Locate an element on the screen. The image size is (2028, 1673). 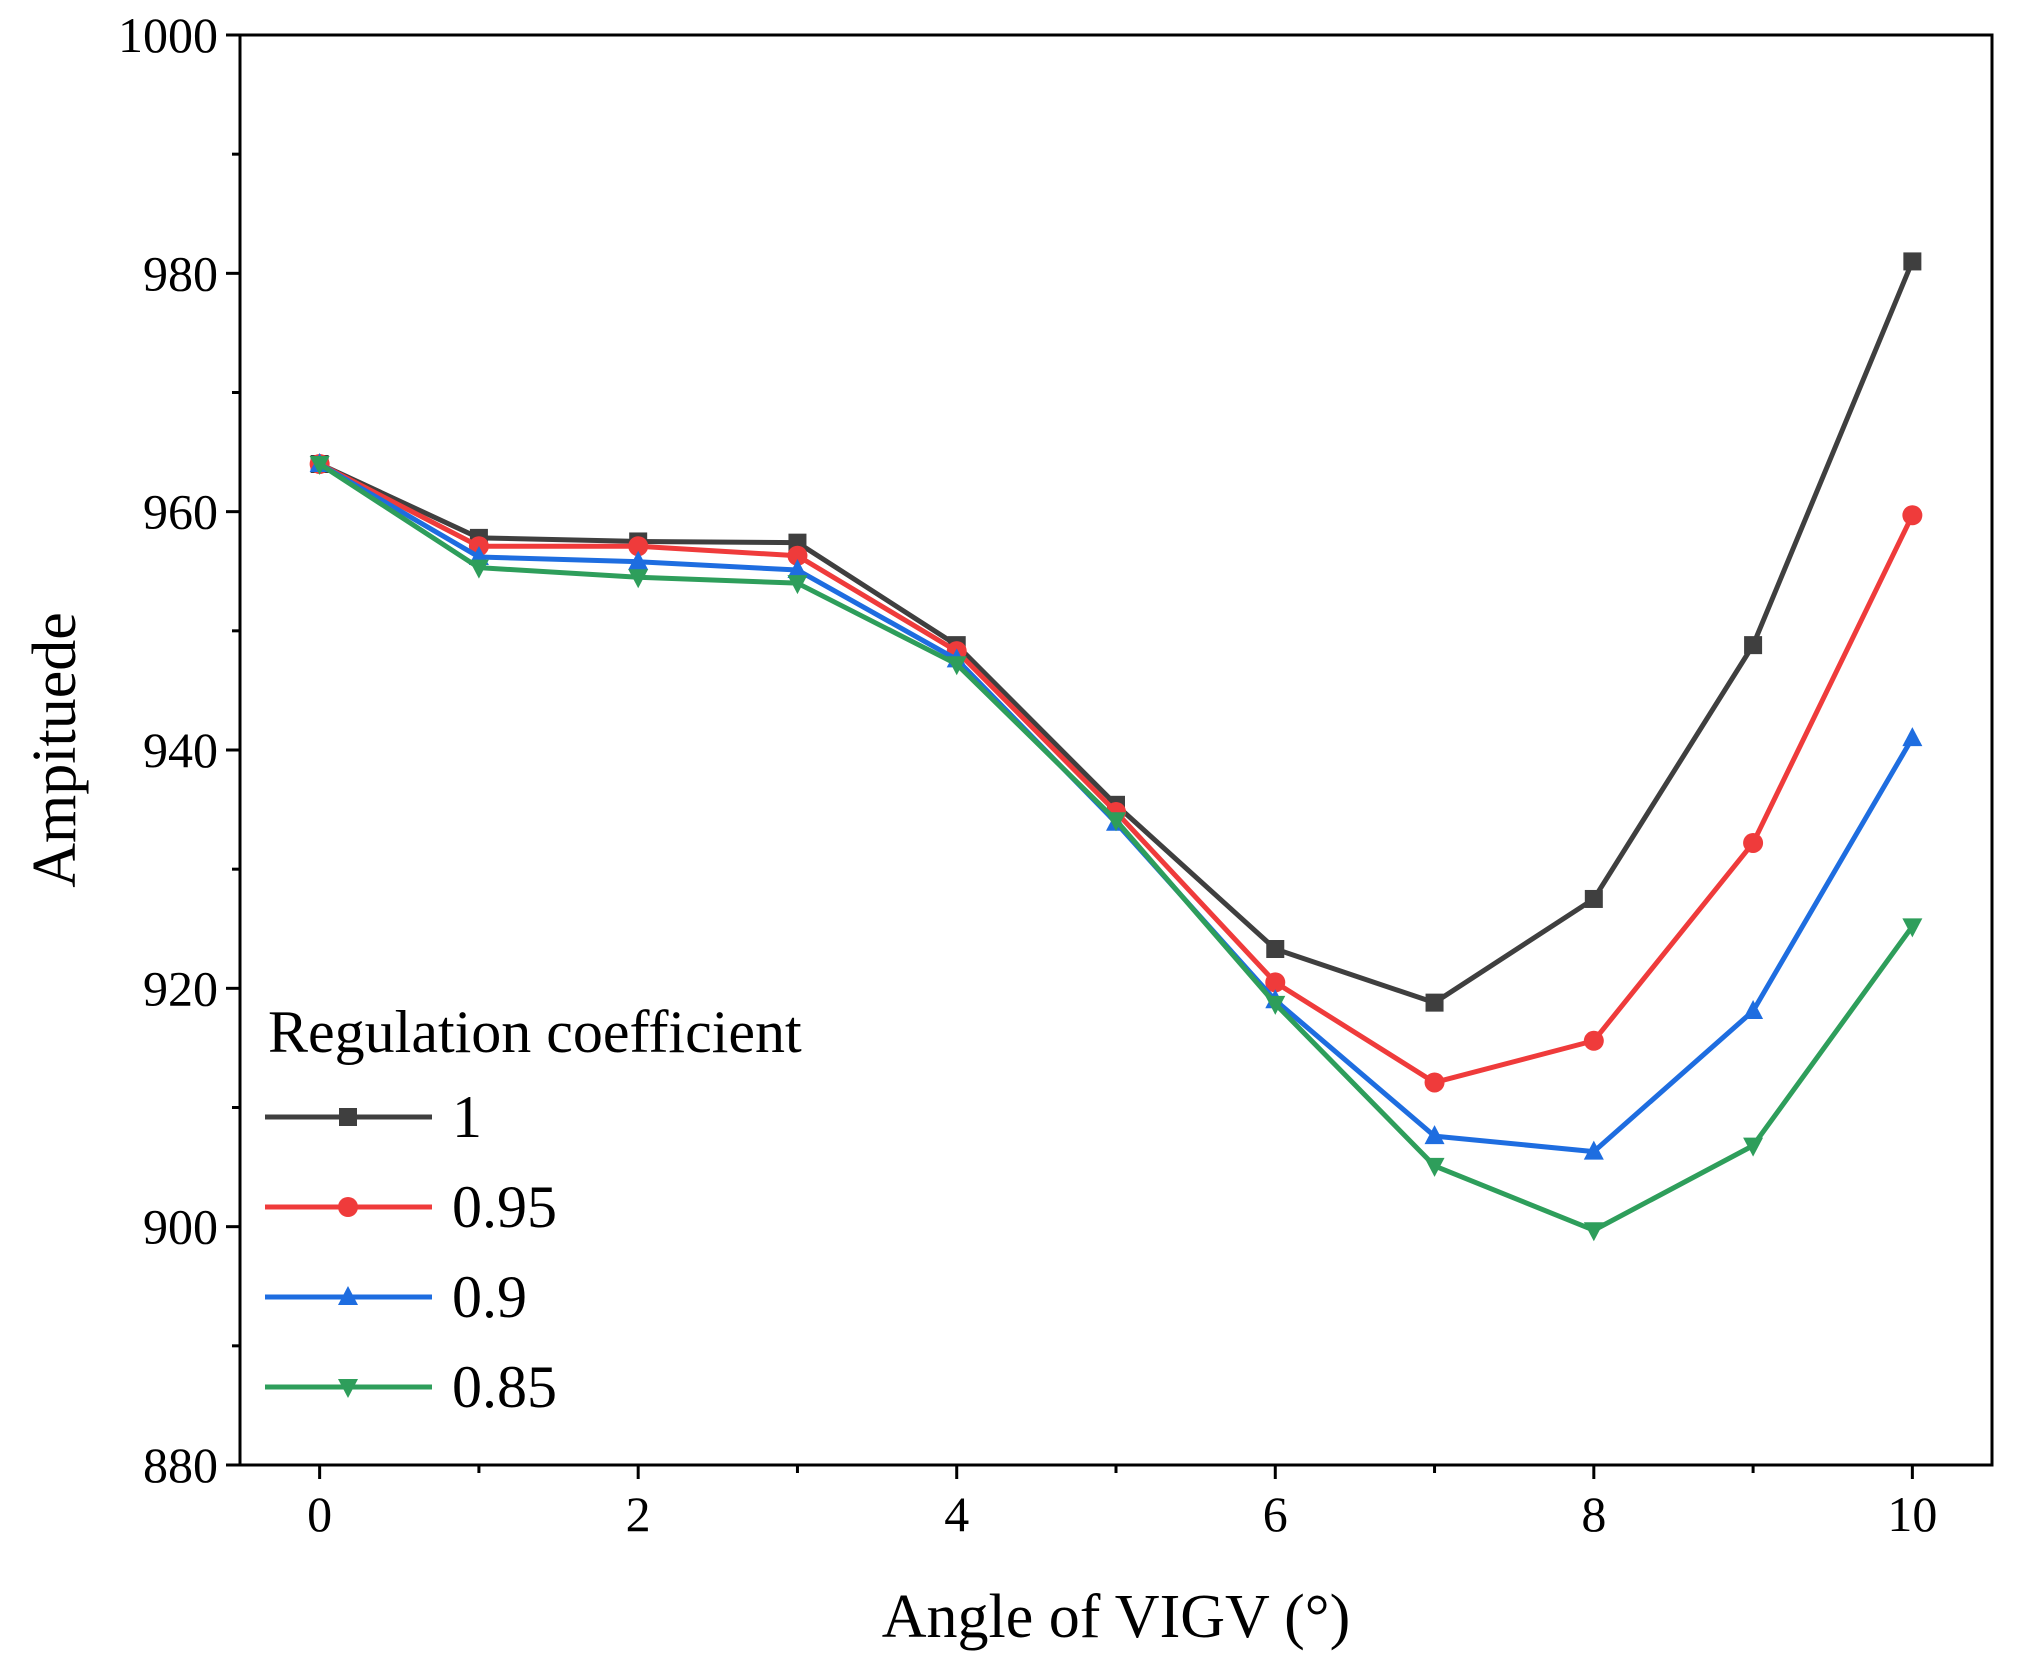
y-tick-label: 940 is located at coordinates (180, 750).